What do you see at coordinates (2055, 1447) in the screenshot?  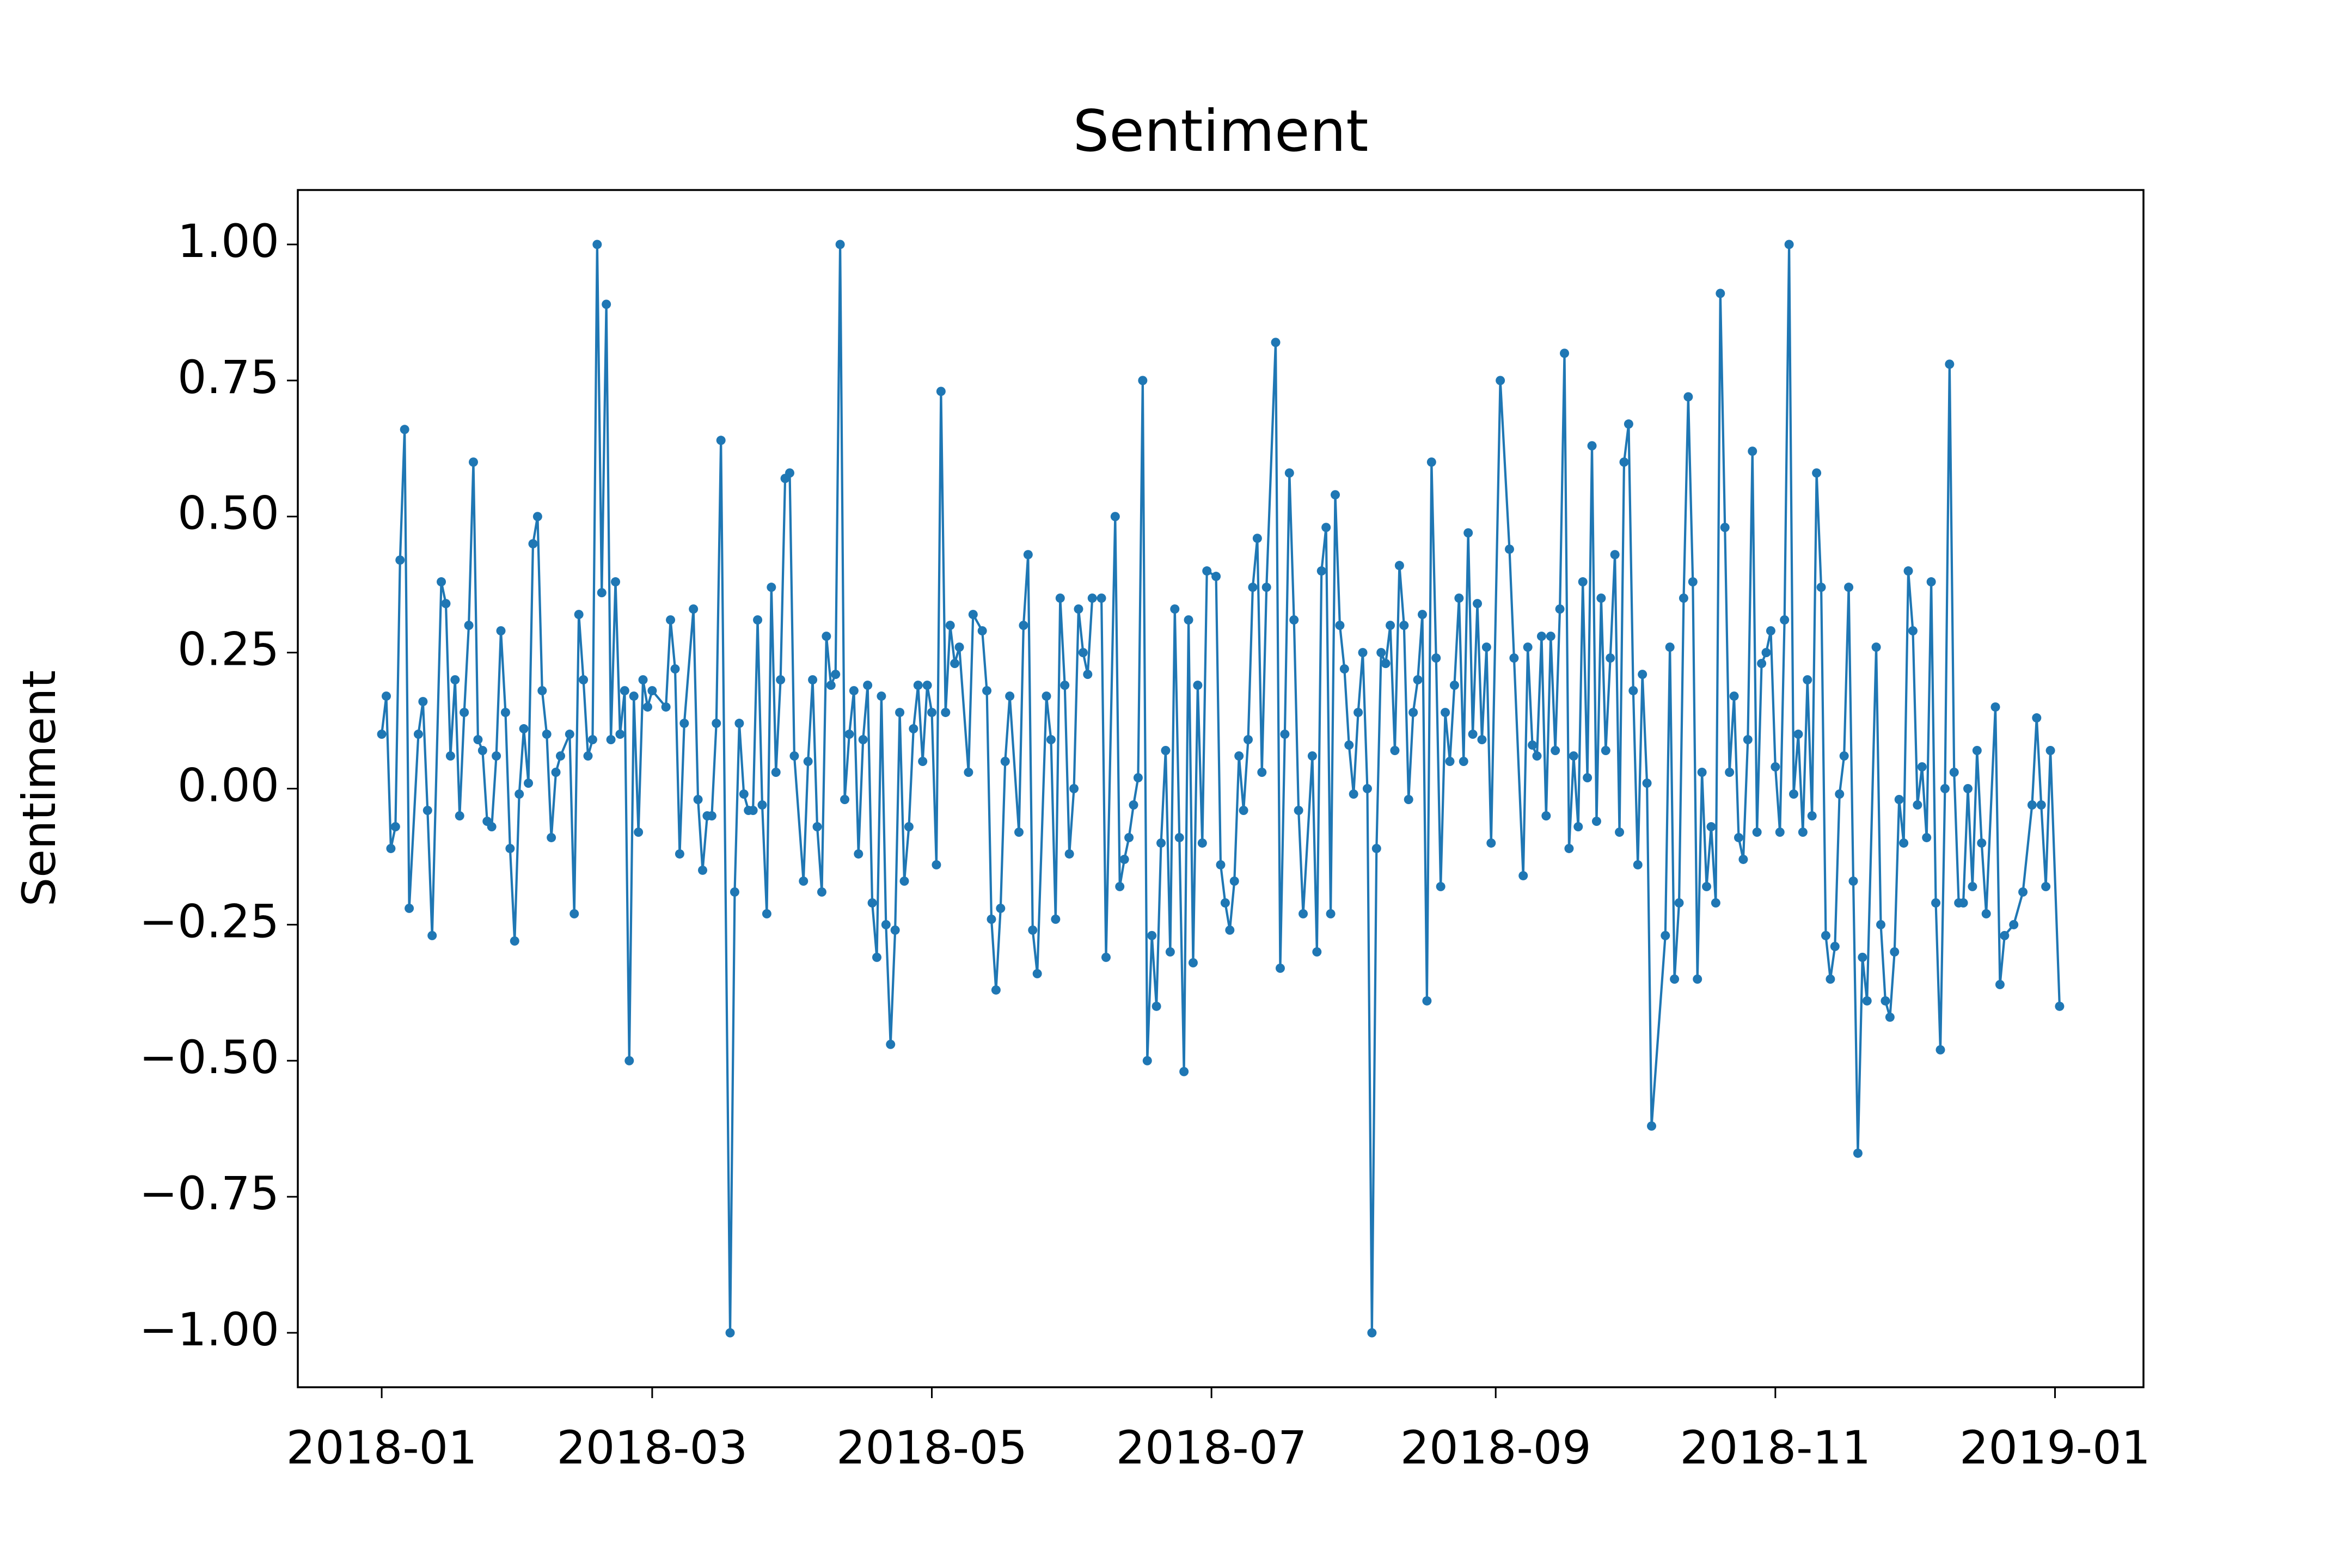 I see `x-tick-label: 2019-01` at bounding box center [2055, 1447].